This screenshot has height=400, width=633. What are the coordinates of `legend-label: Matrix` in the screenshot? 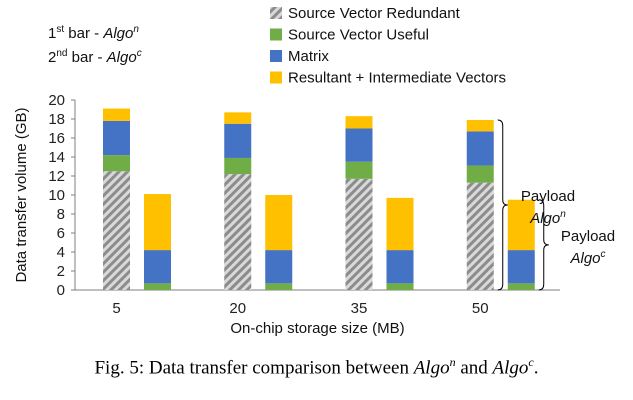 It's located at (308, 56).